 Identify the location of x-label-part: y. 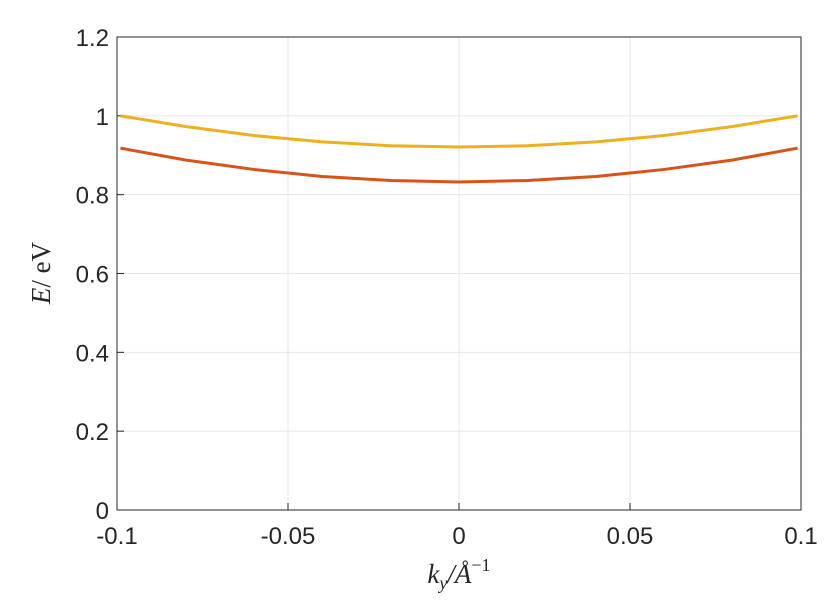
(442, 583).